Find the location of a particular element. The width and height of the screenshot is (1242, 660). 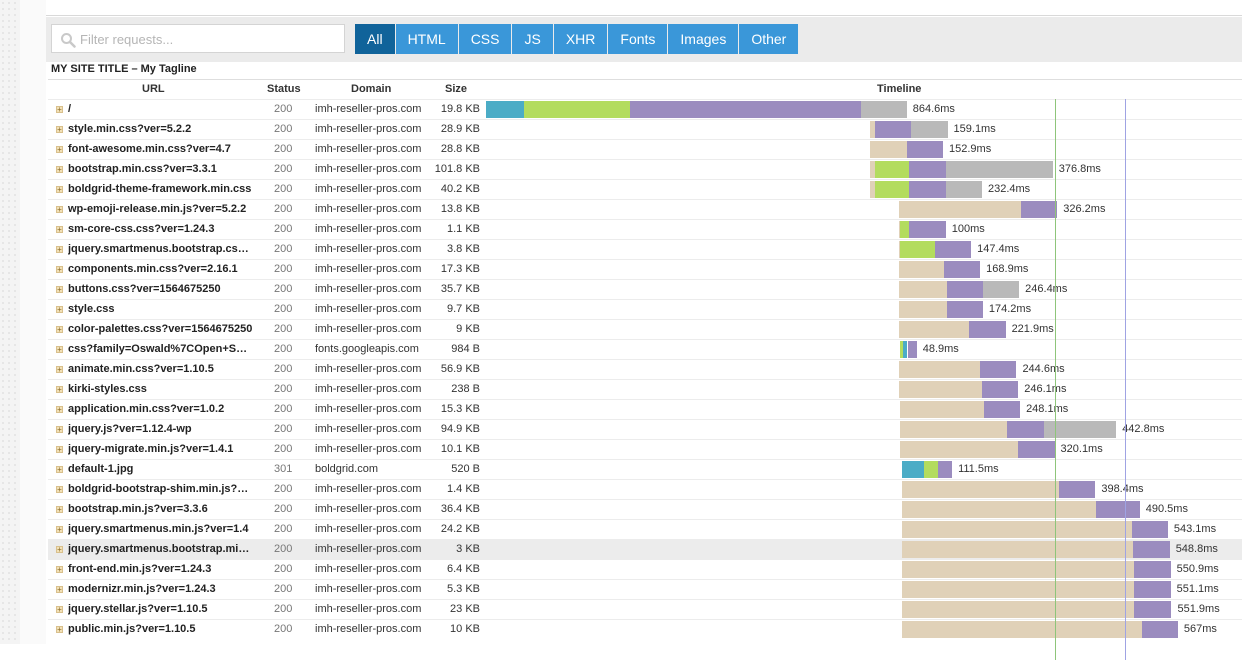

timing-bar-connect is located at coordinates (892, 169).